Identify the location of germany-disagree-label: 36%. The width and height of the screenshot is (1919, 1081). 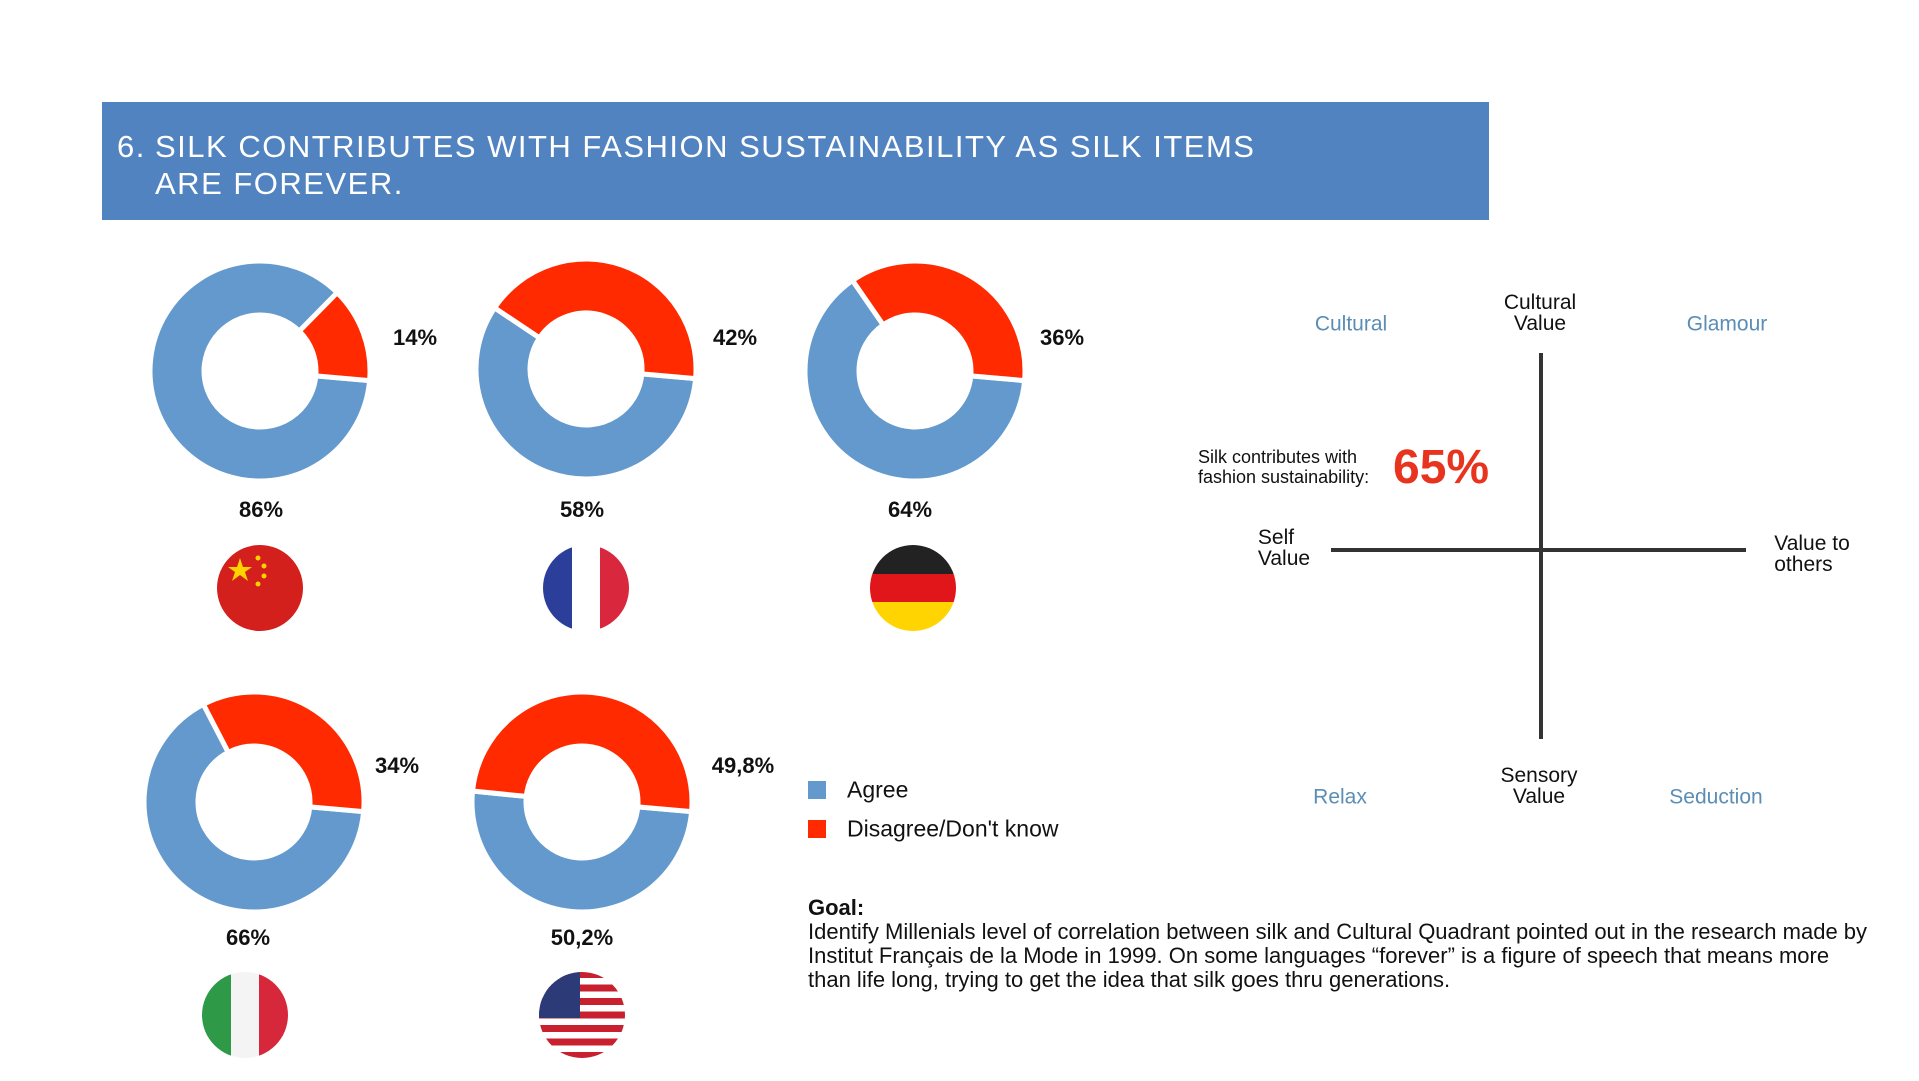
(1062, 337).